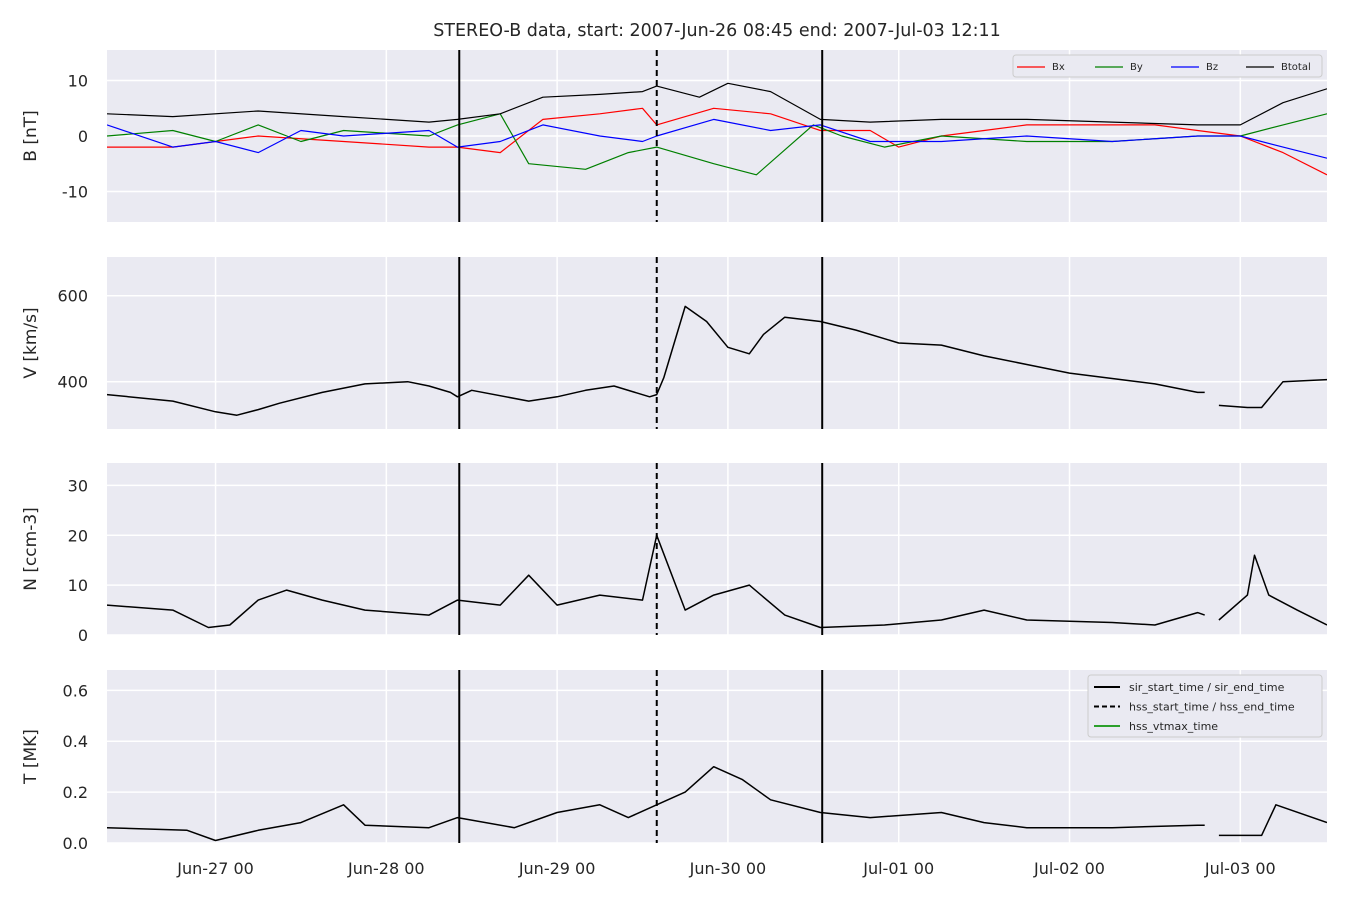 The width and height of the screenshot is (1350, 900). Describe the element at coordinates (78, 485) in the screenshot. I see `y-tick-label: 30` at that location.